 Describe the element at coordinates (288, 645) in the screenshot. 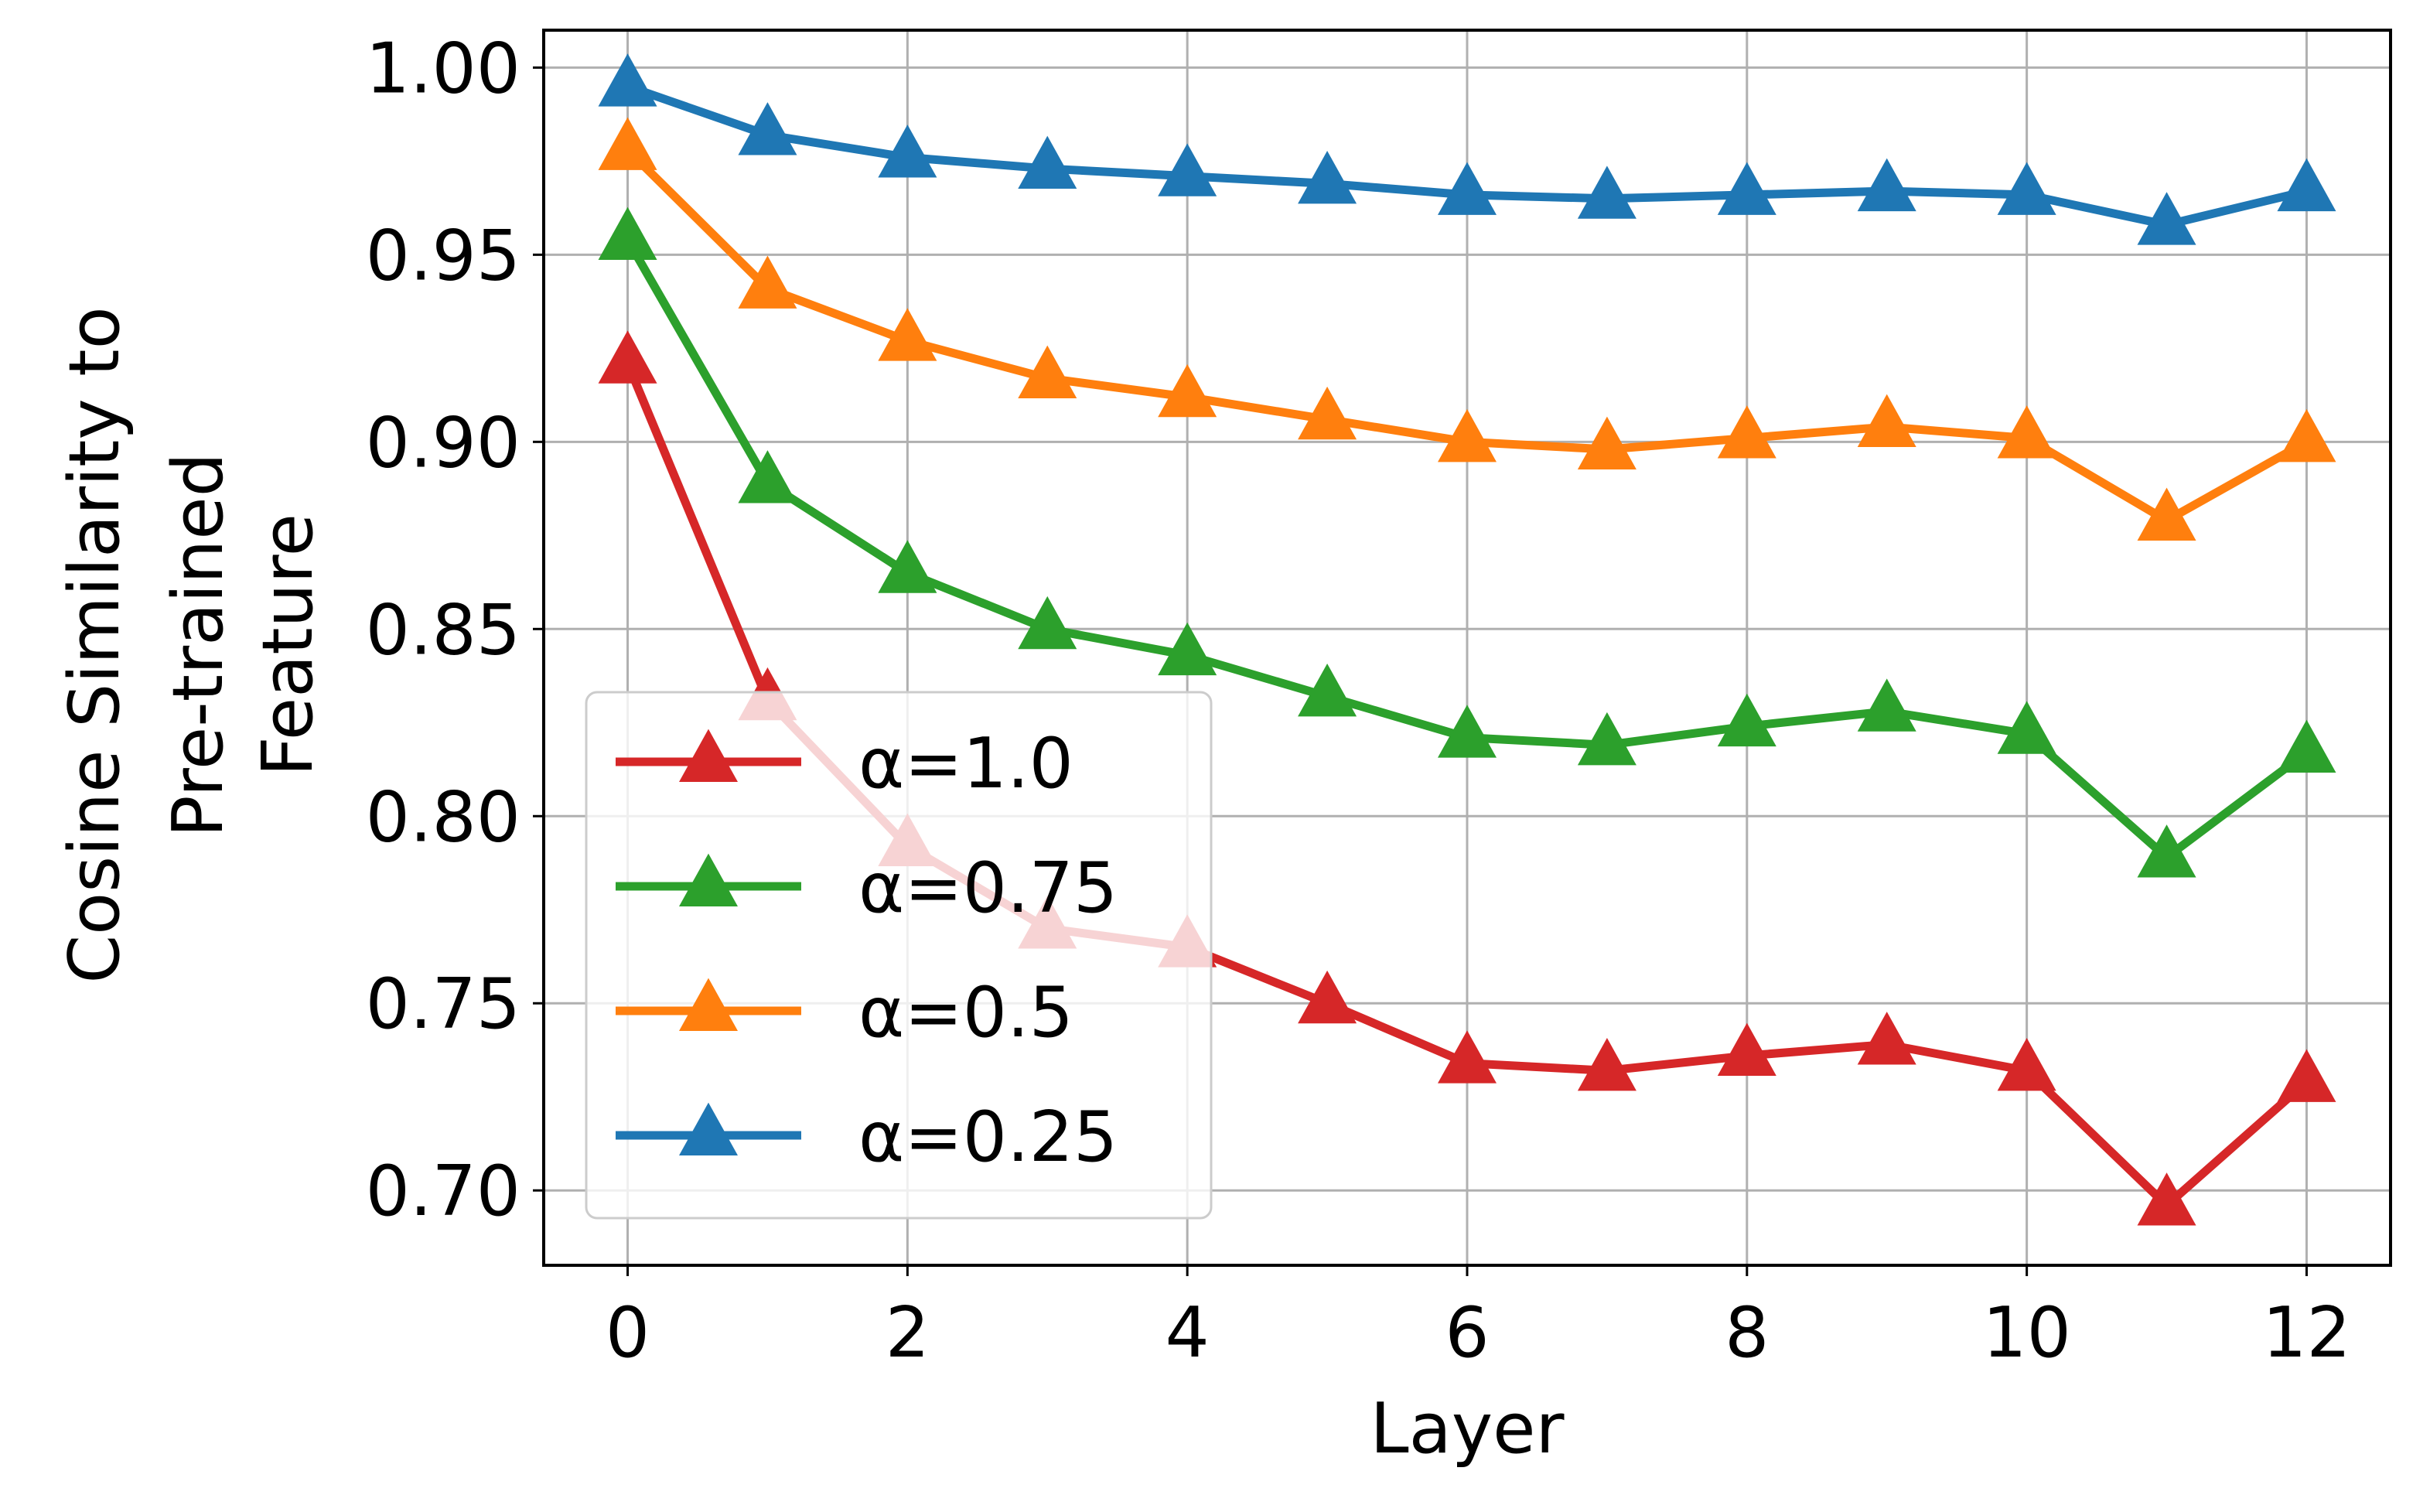

I see `y-axis-title-line-3: Feature` at that location.